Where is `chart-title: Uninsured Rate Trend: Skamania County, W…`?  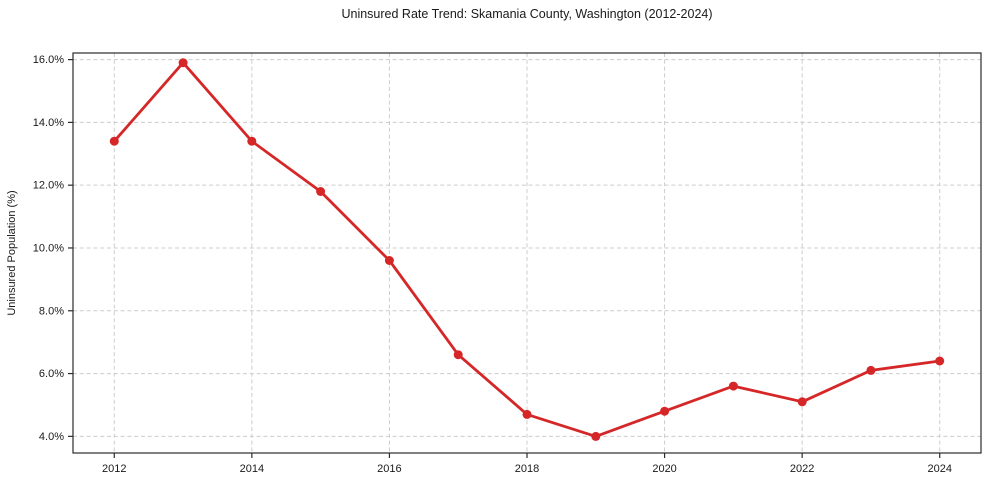 chart-title: Uninsured Rate Trend: Skamania County, W… is located at coordinates (527, 14).